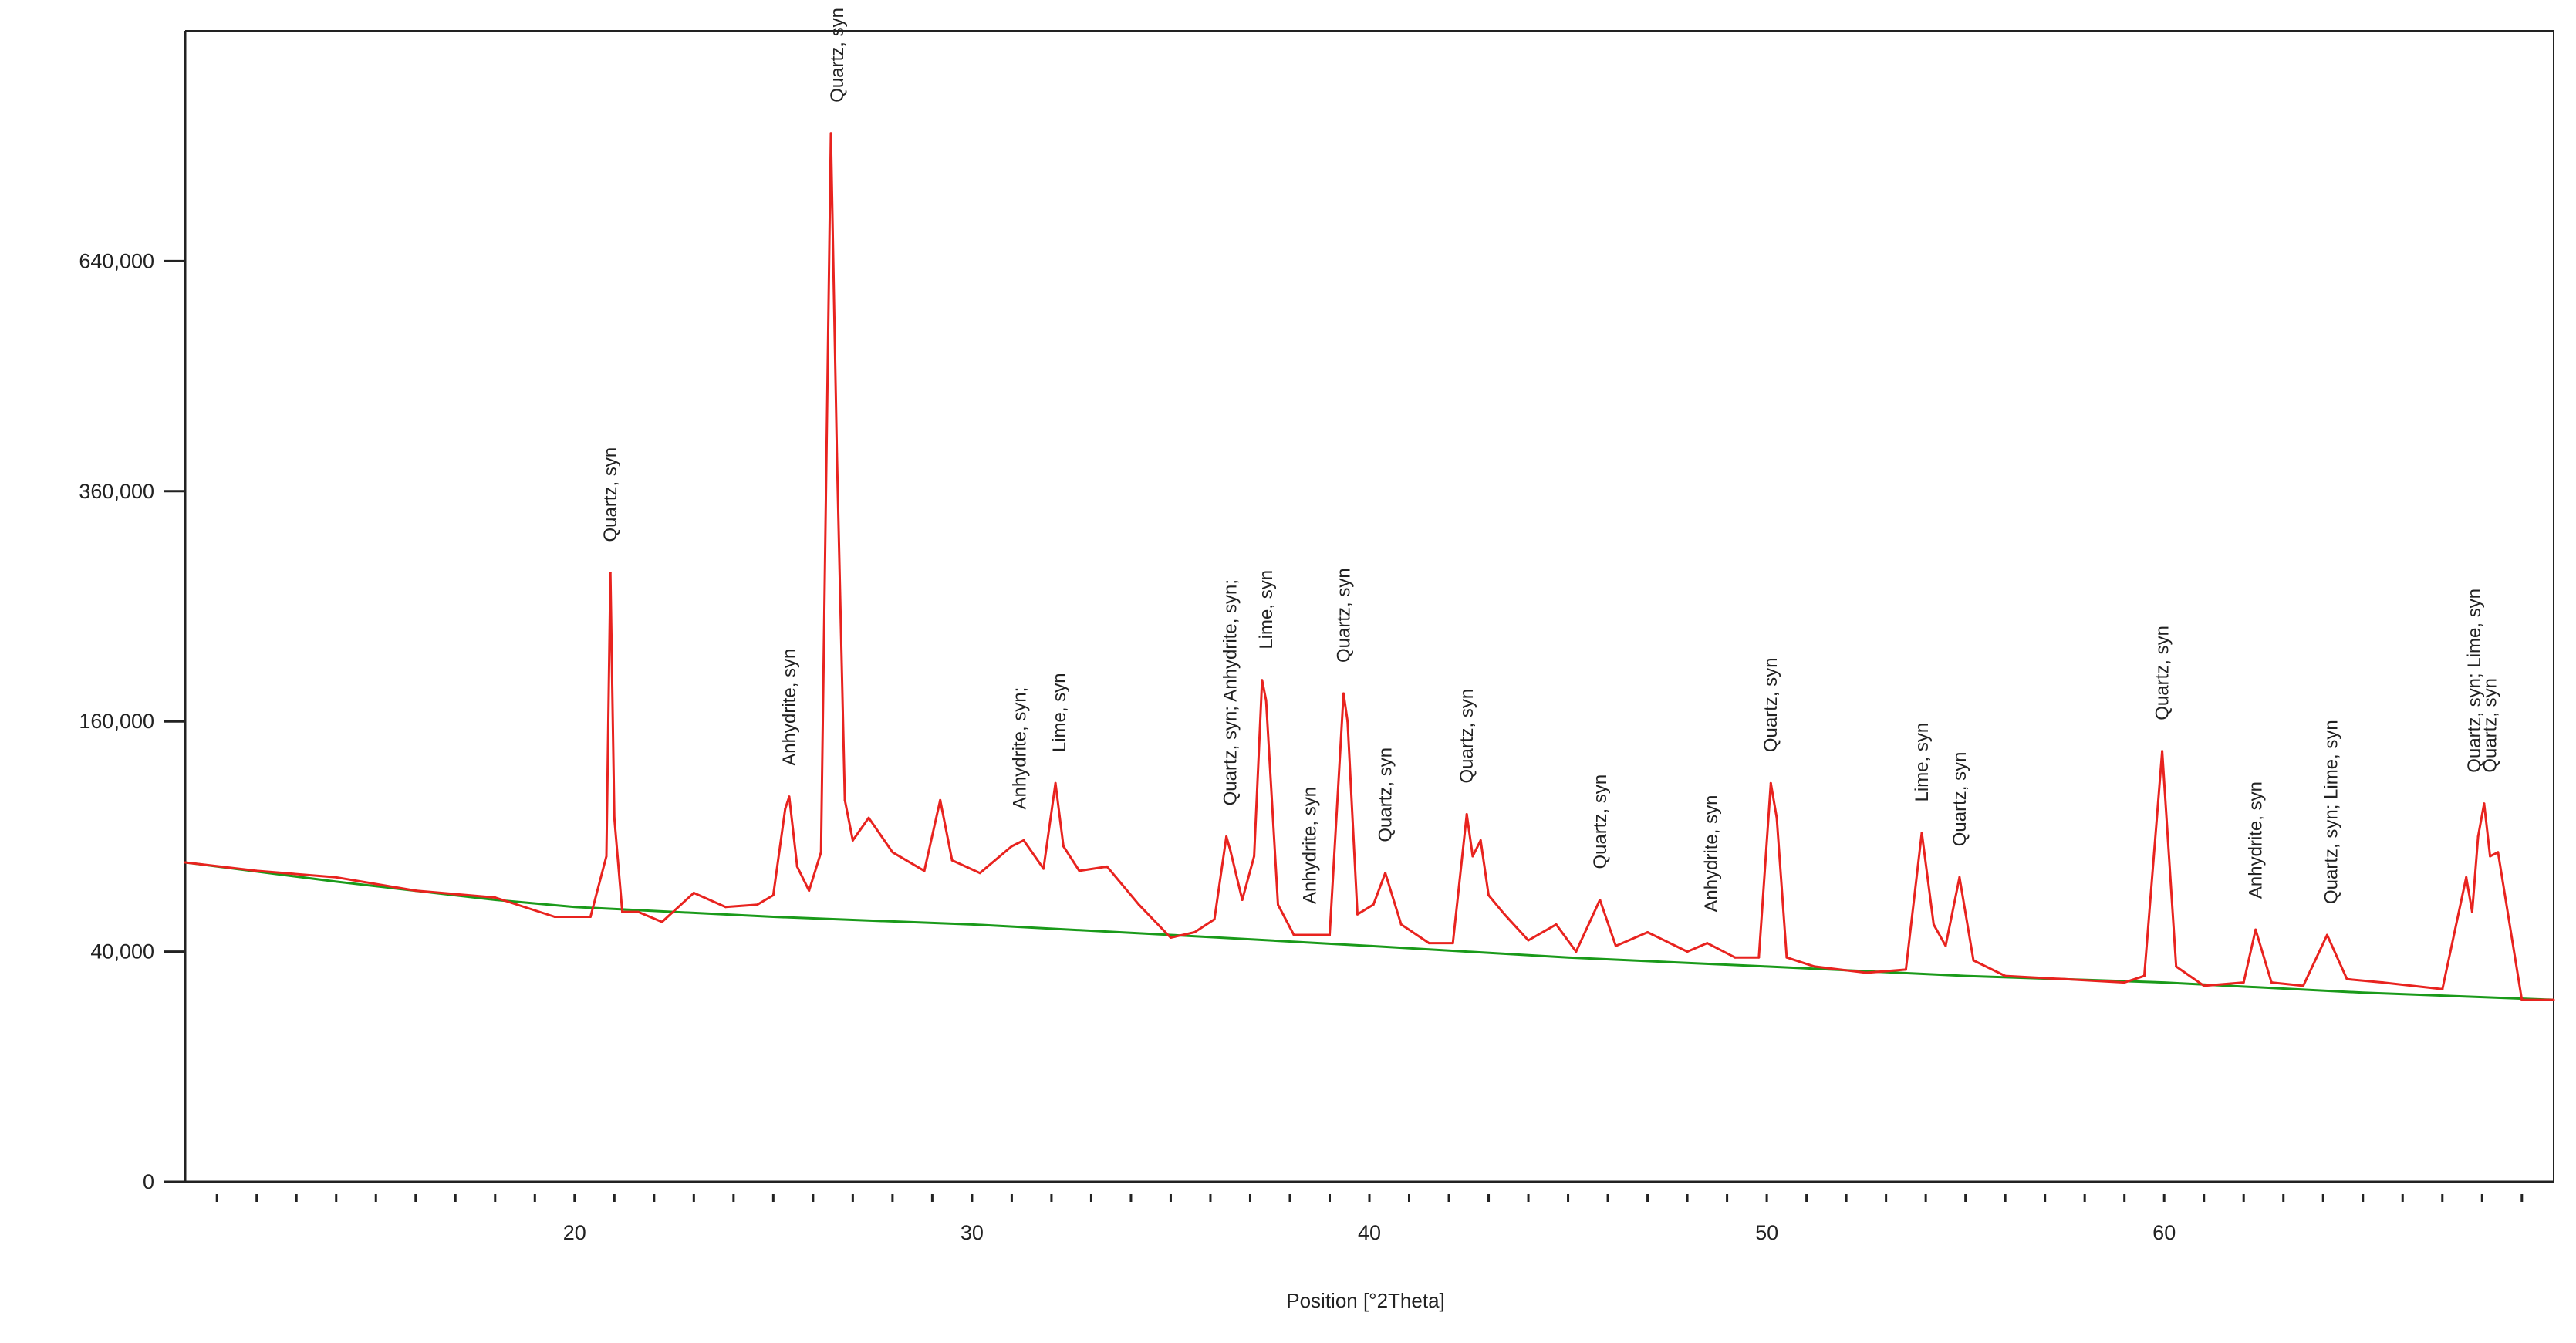 This screenshot has height=1343, width=2576. I want to click on x-tick-label: 30, so click(973, 1232).